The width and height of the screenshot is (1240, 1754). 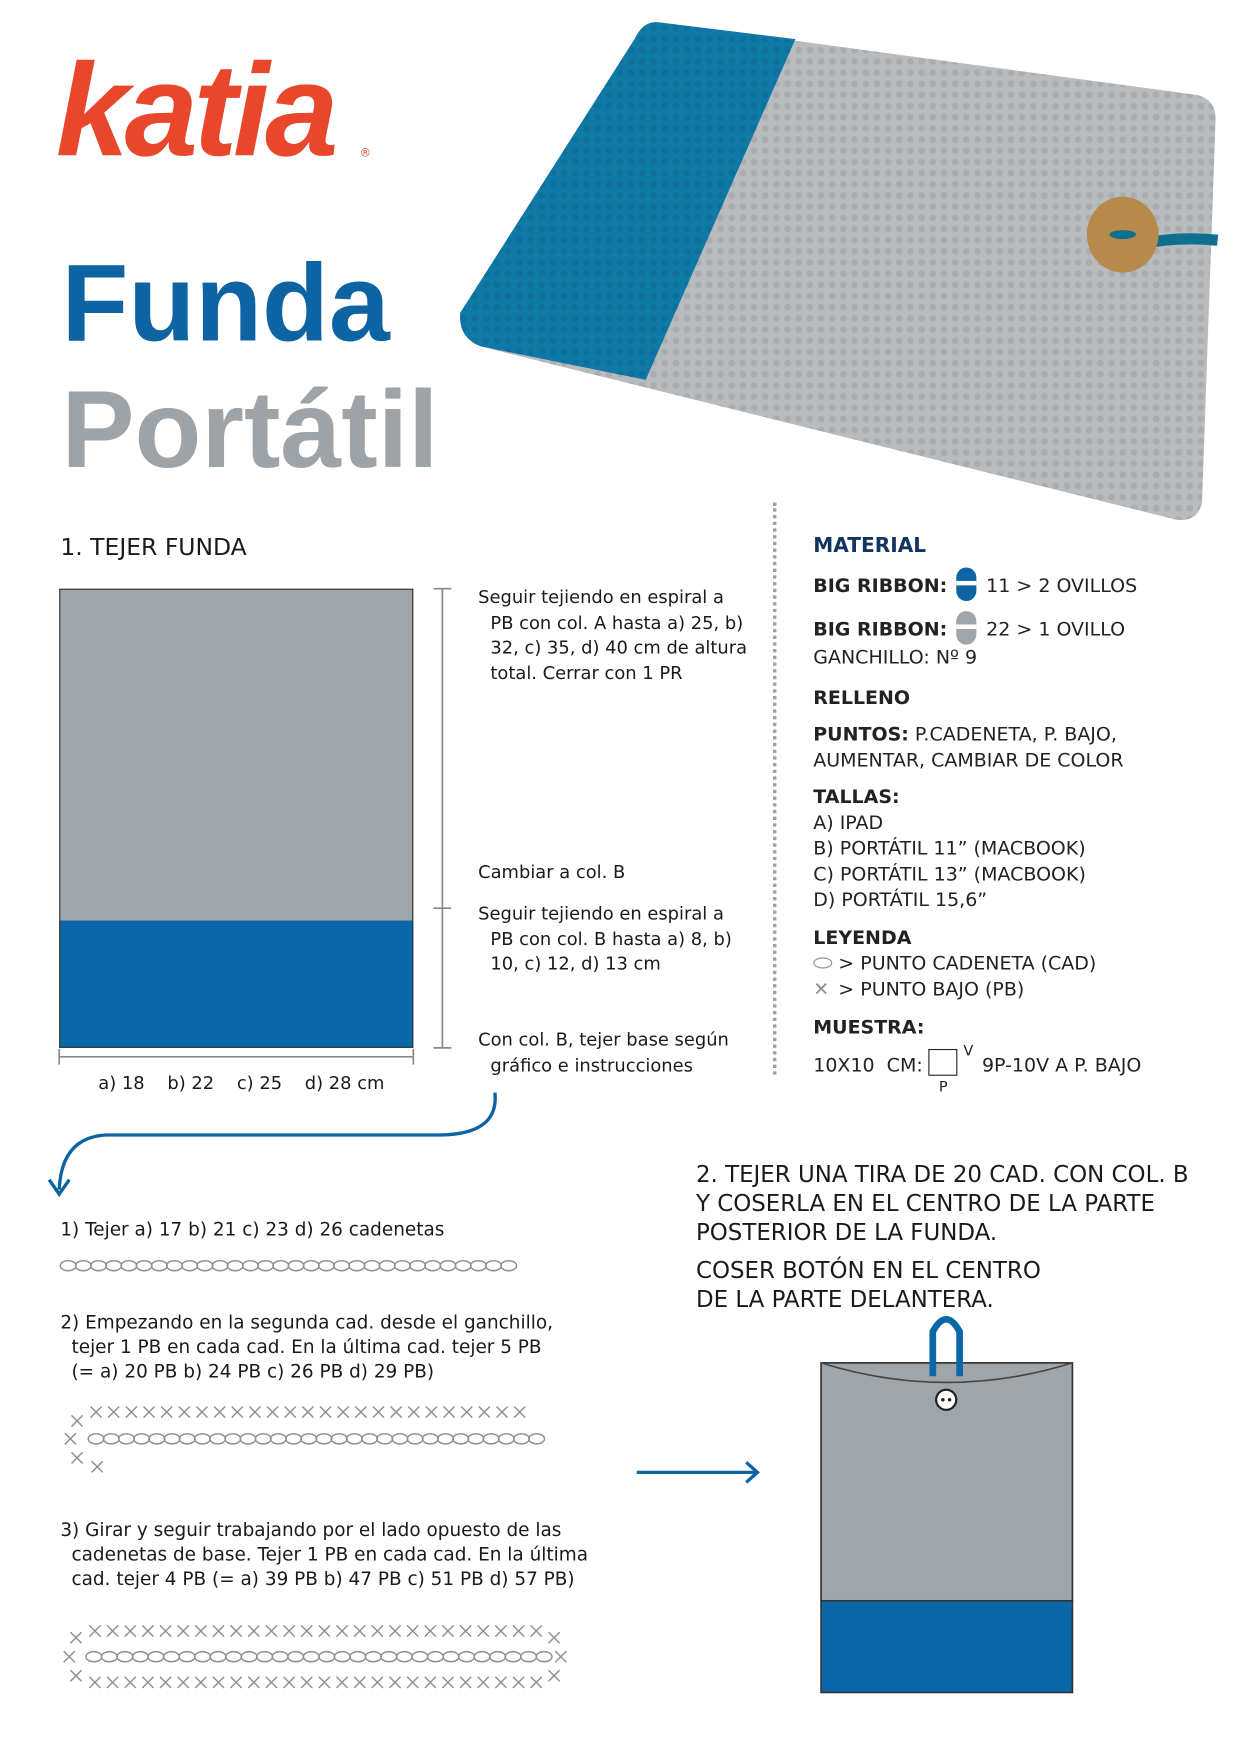 What do you see at coordinates (821, 989) in the screenshot?
I see `single-crochet-icon: ✕` at bounding box center [821, 989].